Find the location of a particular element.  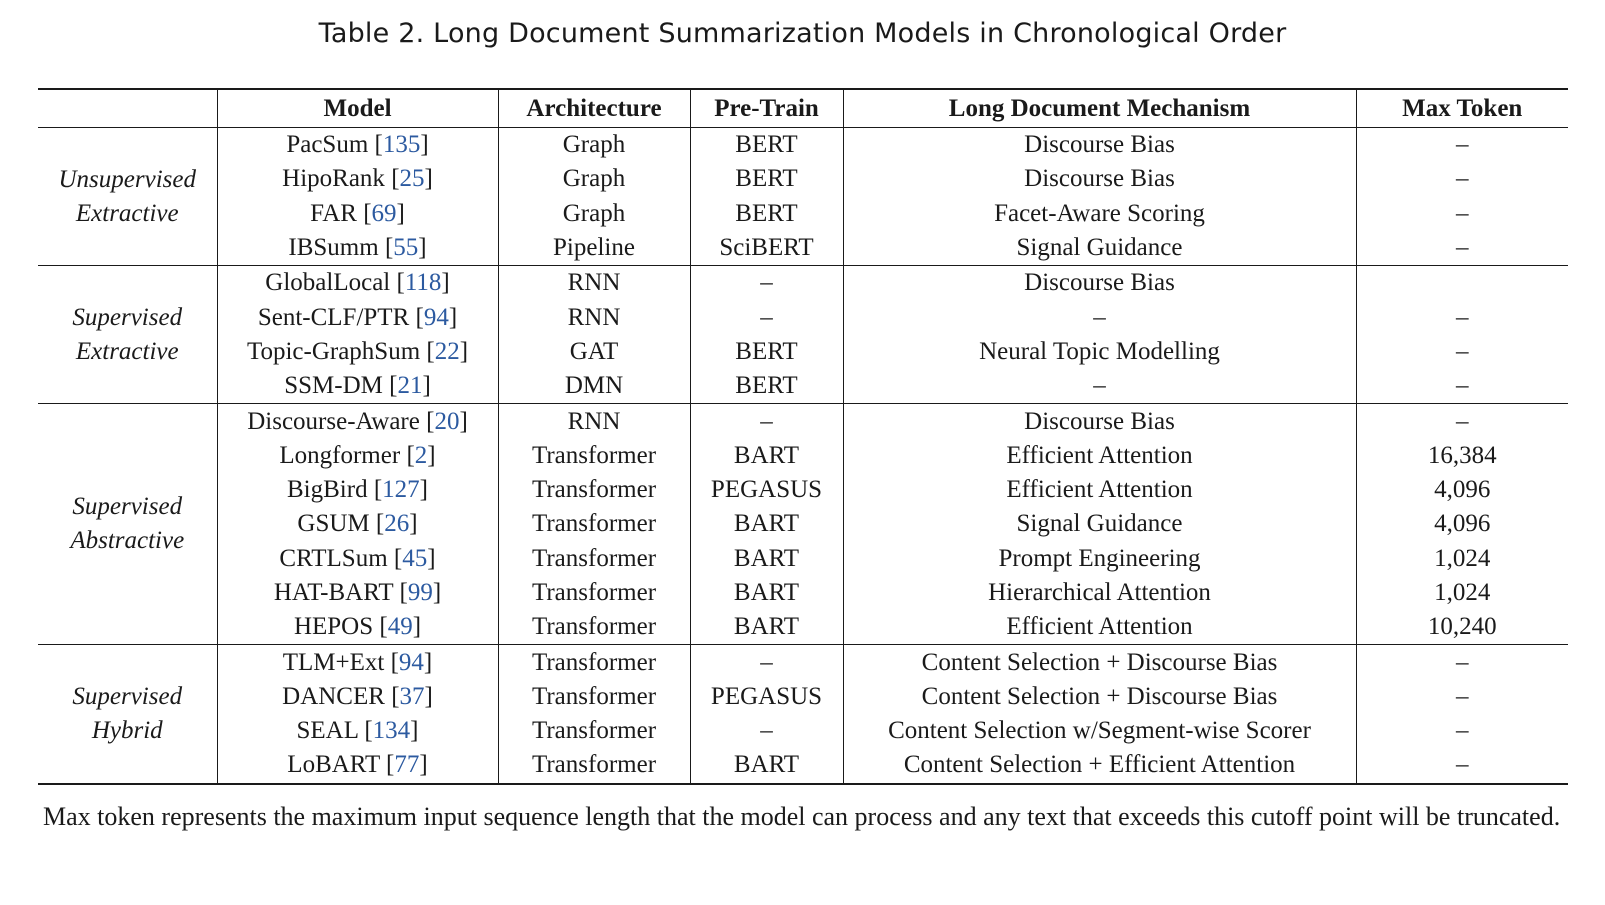

model-name: GSUM is located at coordinates (333, 524).